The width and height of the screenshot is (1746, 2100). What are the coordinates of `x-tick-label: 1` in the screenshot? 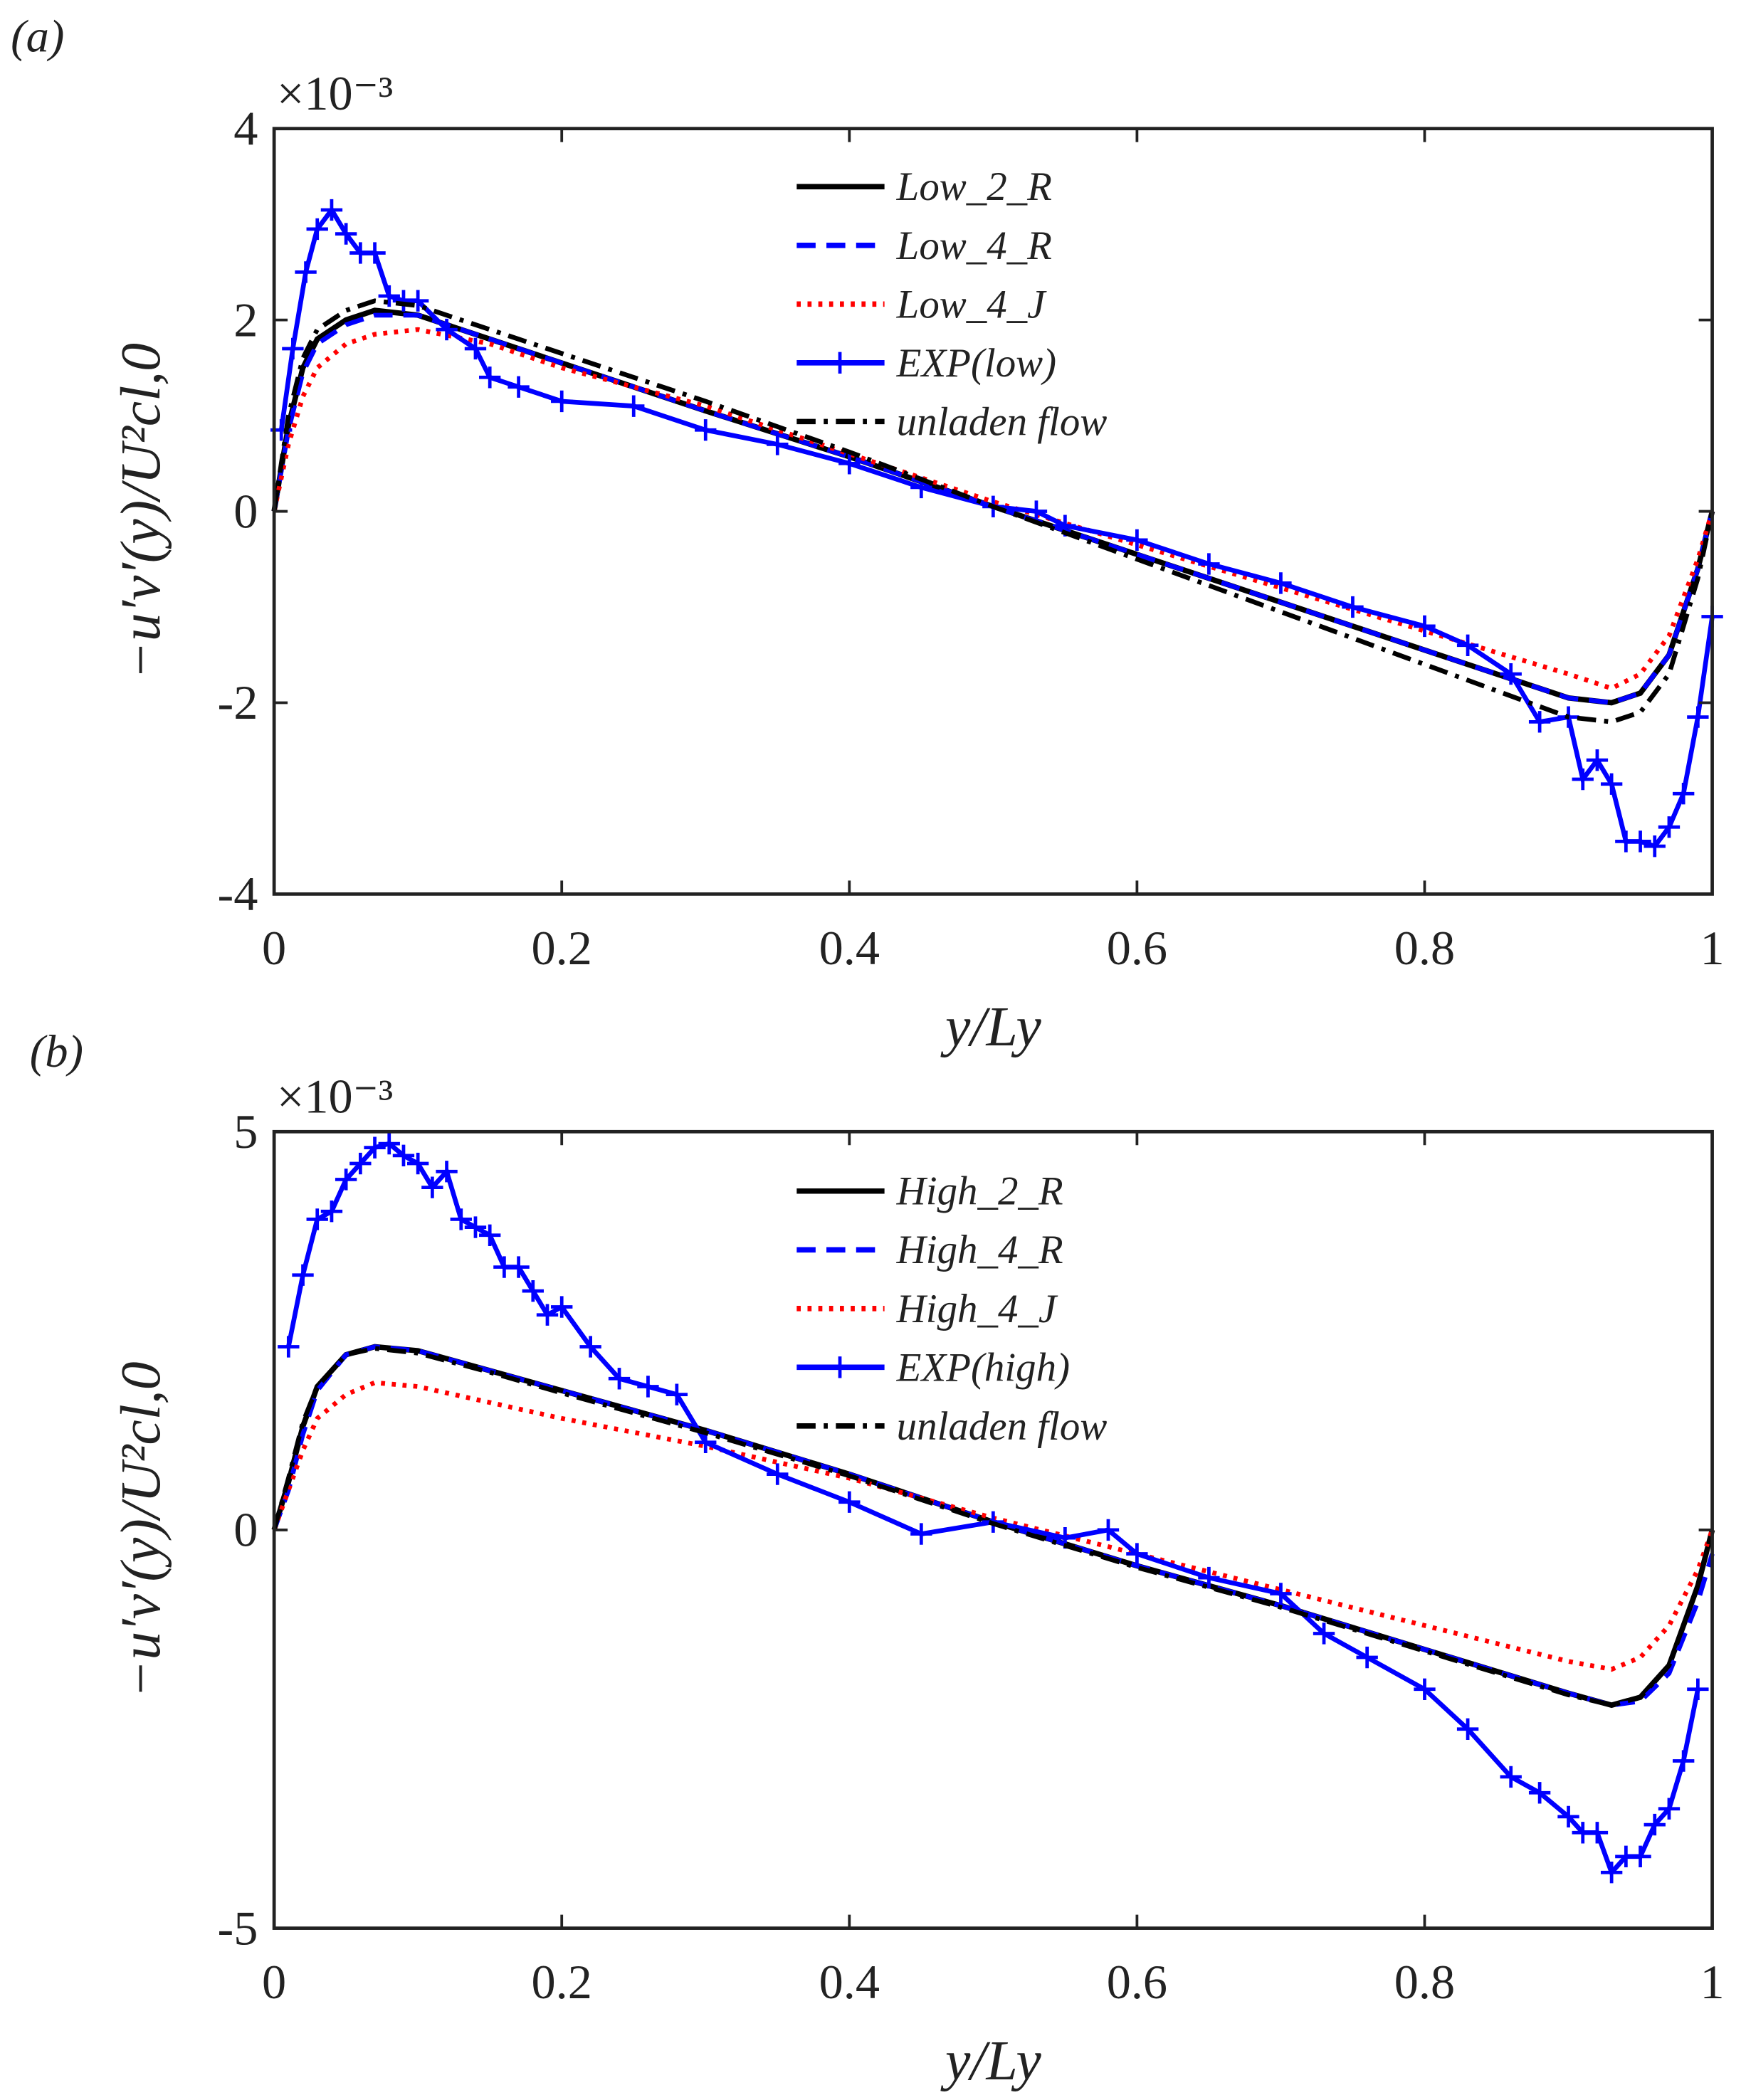 It's located at (1712, 1982).